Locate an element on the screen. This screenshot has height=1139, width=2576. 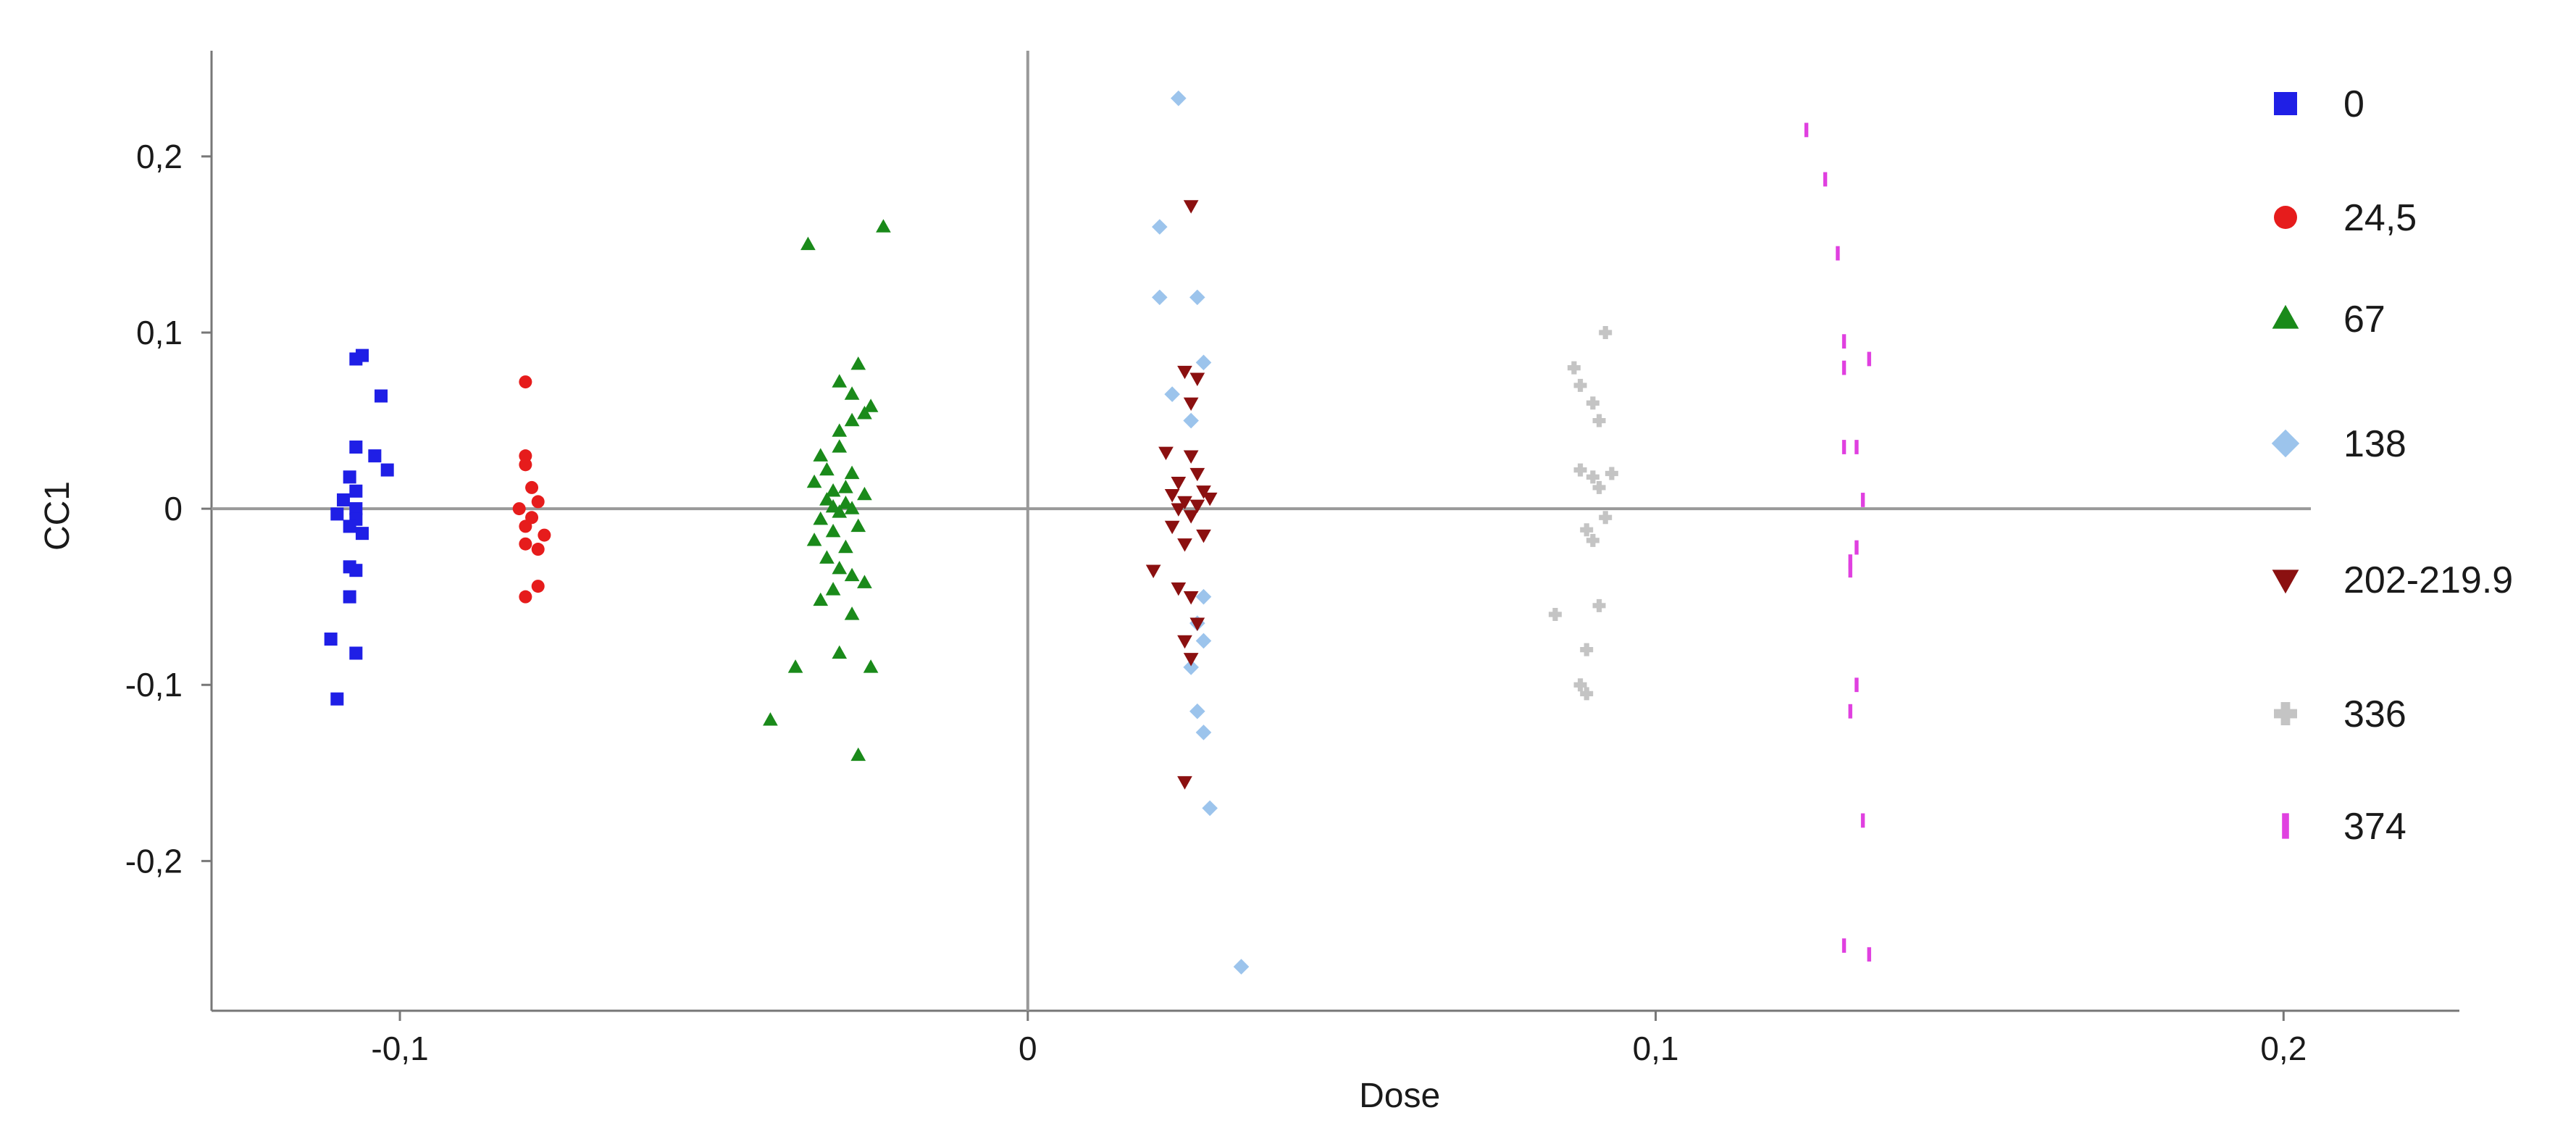
legend-label: 0 is located at coordinates (2353, 104).